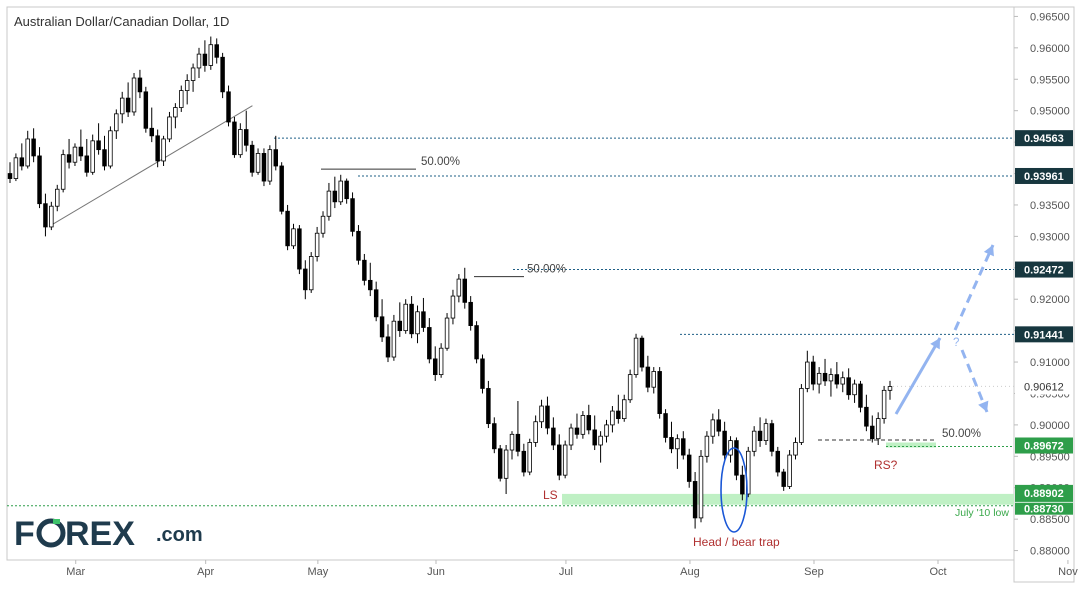 This screenshot has height=591, width=1080. I want to click on head-label: Head / bear trap, so click(736, 542).